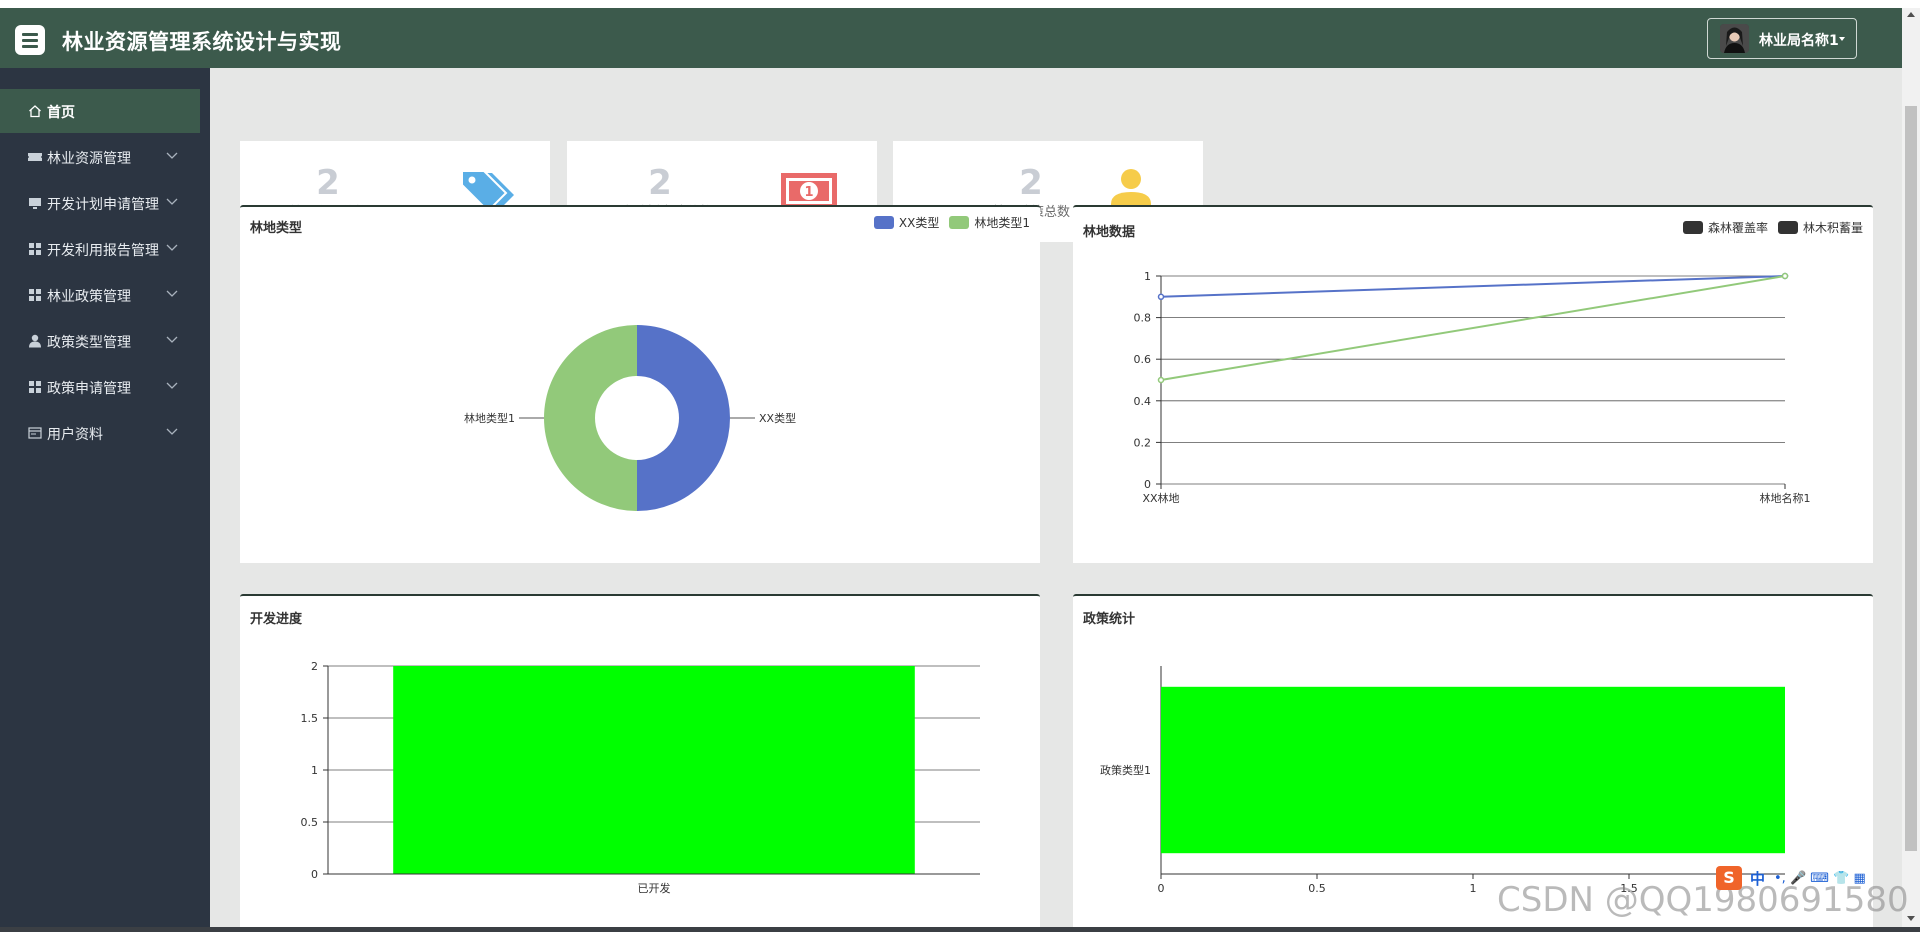 Image resolution: width=1920 pixels, height=932 pixels. I want to click on x-tick-label: 1, so click(1473, 888).